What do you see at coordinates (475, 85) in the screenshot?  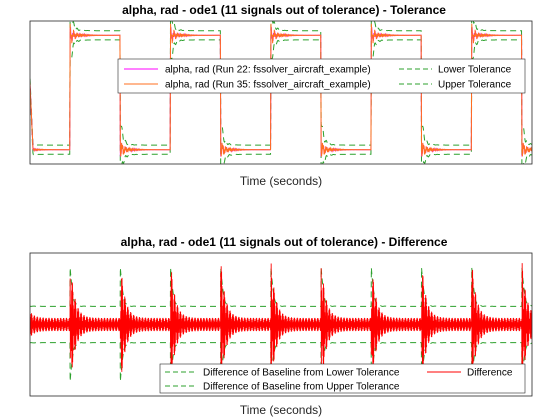 I see `legend-label-upper-tol: Upper Tolerance` at bounding box center [475, 85].